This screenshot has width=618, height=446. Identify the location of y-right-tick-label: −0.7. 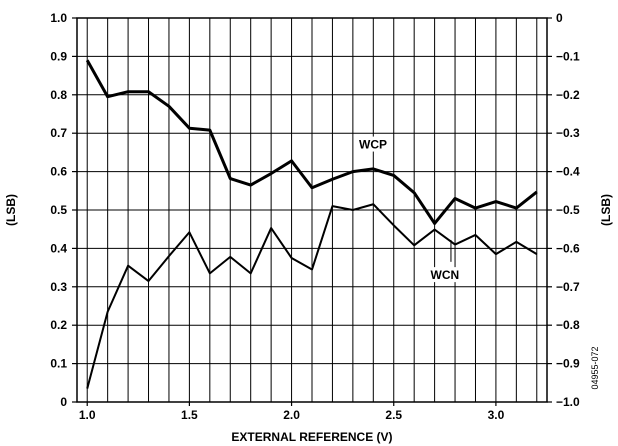
(568, 287).